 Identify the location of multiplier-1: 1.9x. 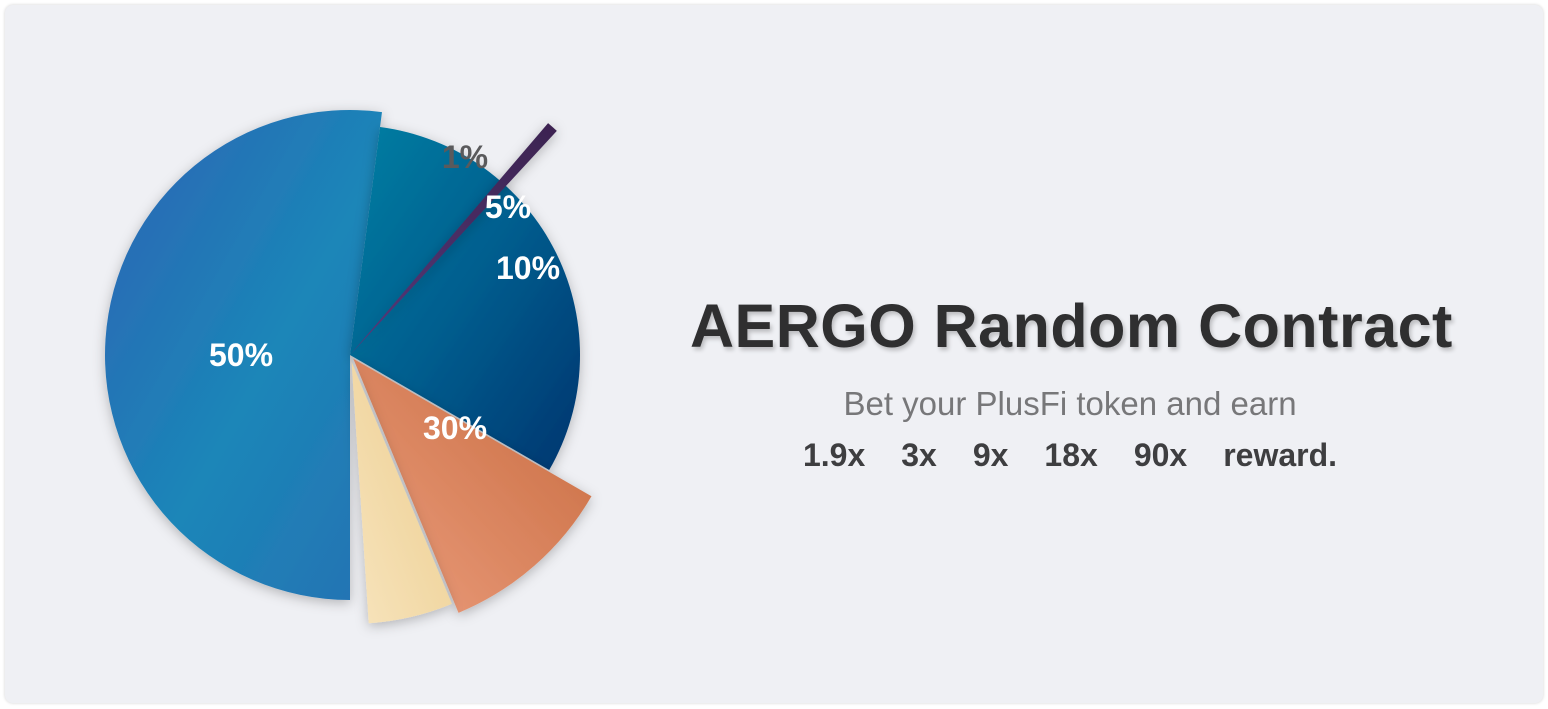
(834, 455).